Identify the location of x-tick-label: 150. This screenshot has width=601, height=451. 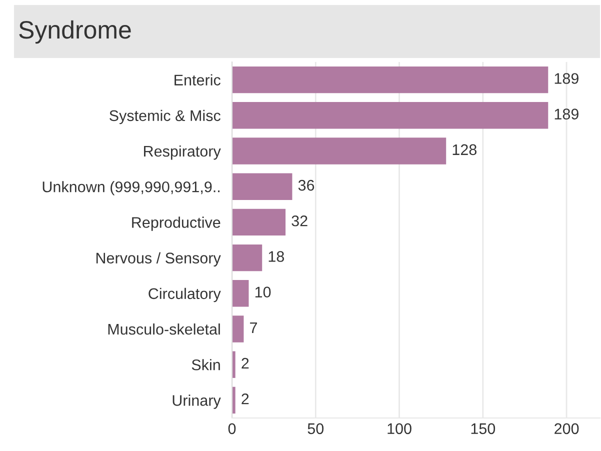
(483, 428).